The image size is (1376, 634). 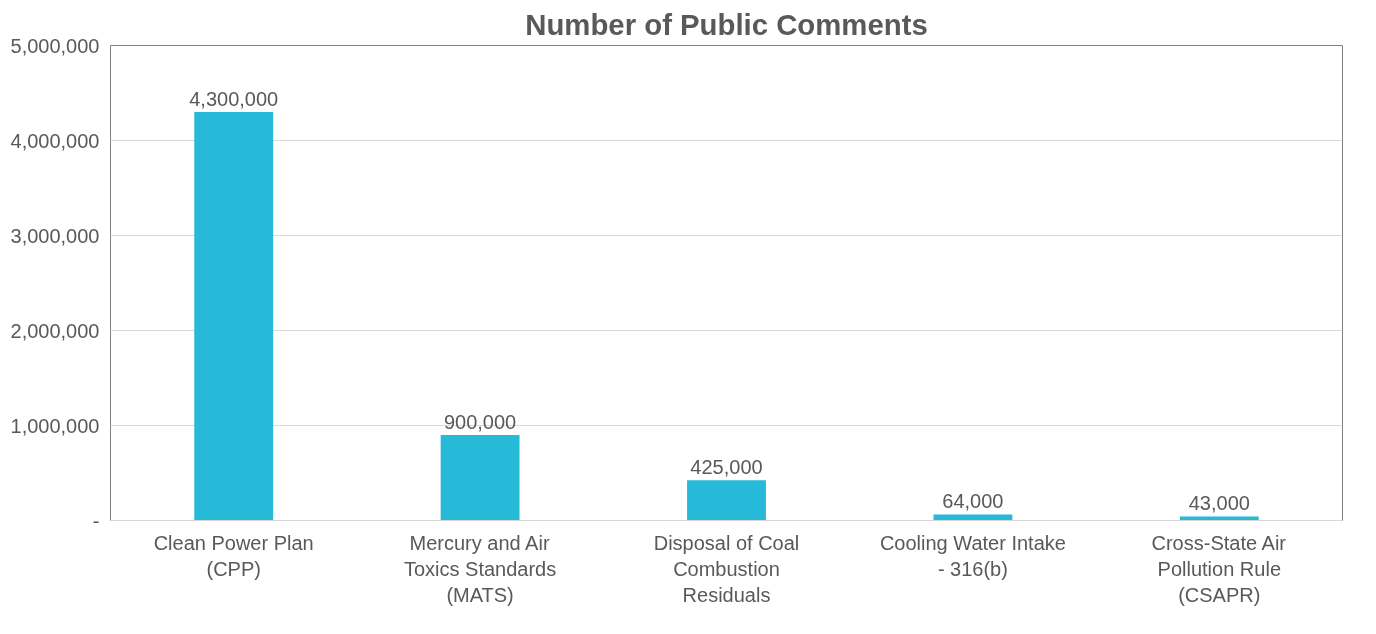 I want to click on y-tick-label: 3,000,000, so click(x=55, y=235).